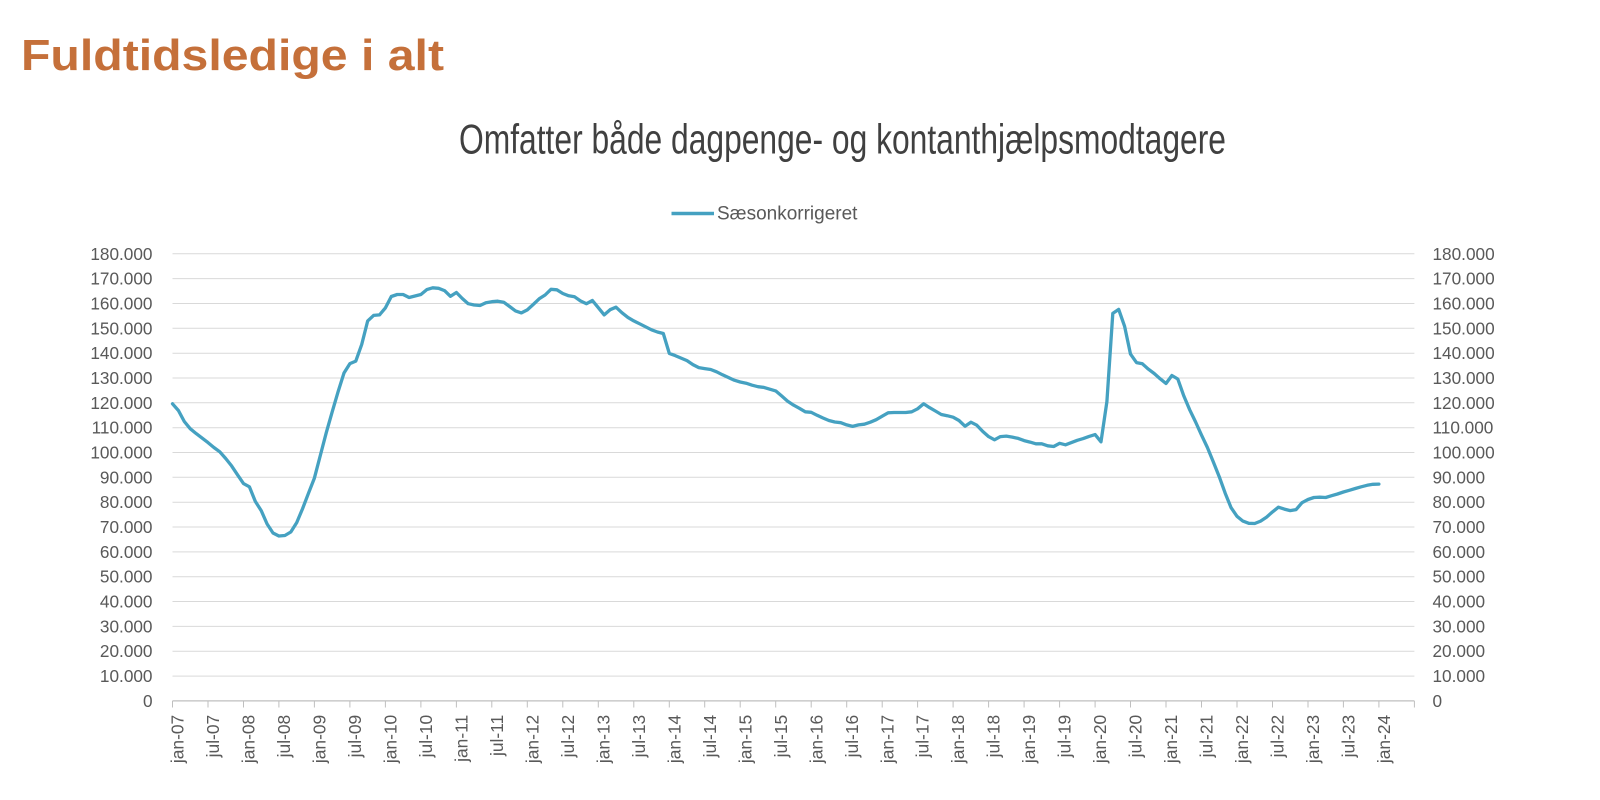 The width and height of the screenshot is (1600, 800). Describe the element at coordinates (1029, 739) in the screenshot. I see `svg-text: jan-19` at that location.